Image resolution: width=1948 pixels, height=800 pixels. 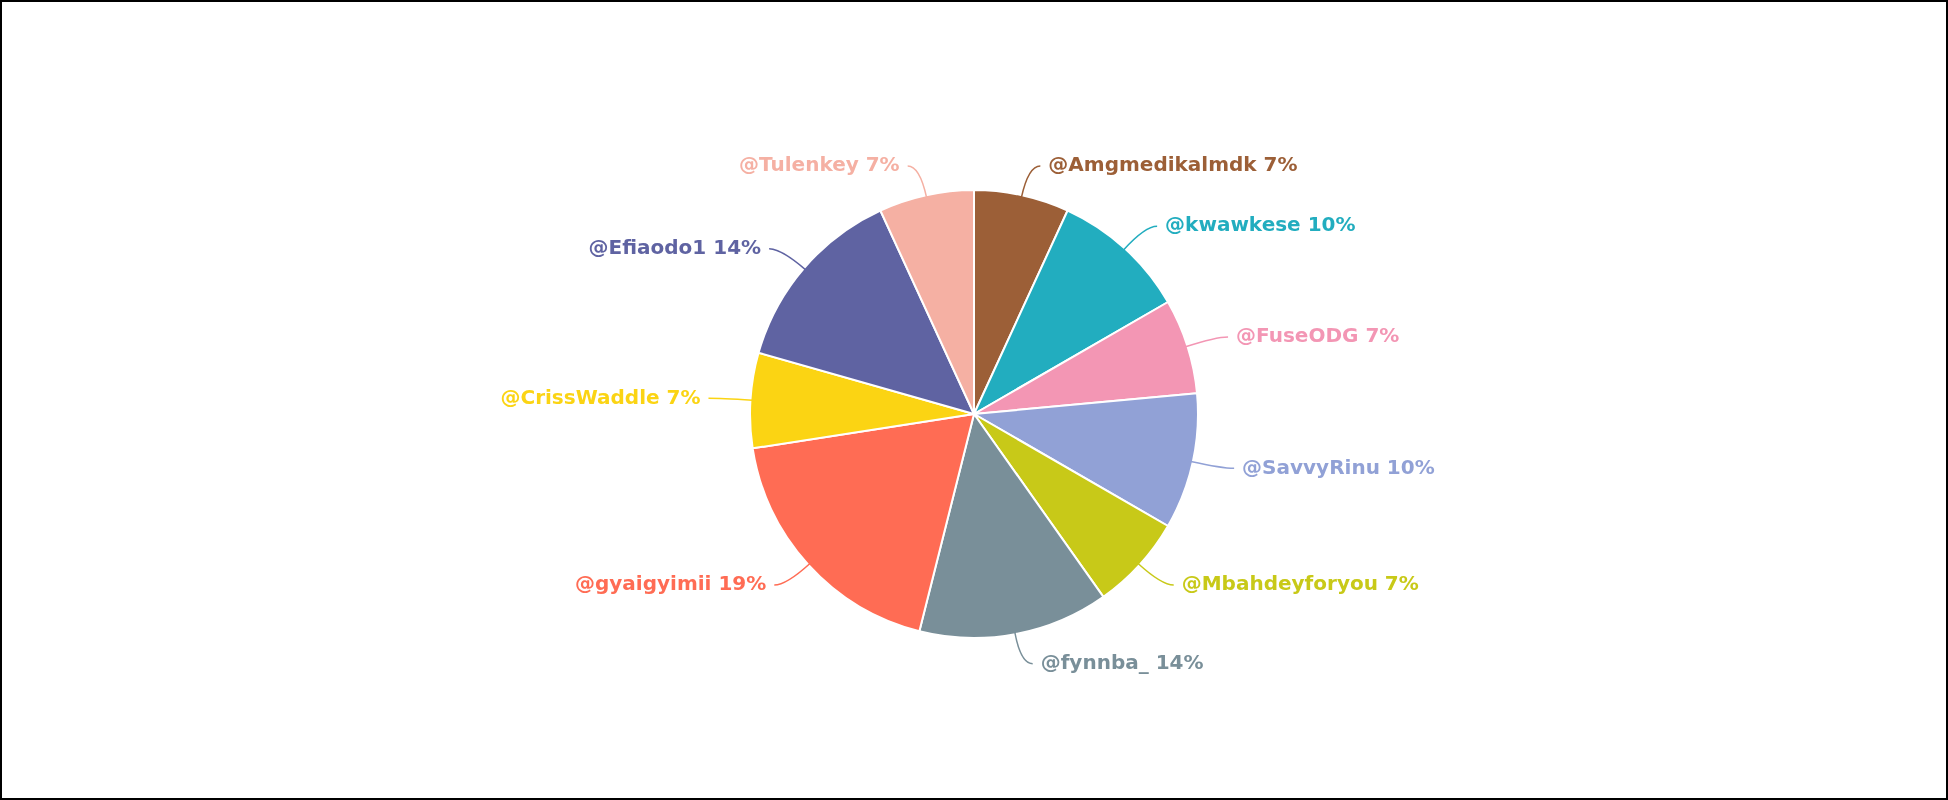 I want to click on slice-label: @Efiaodo1 14%, so click(x=675, y=246).